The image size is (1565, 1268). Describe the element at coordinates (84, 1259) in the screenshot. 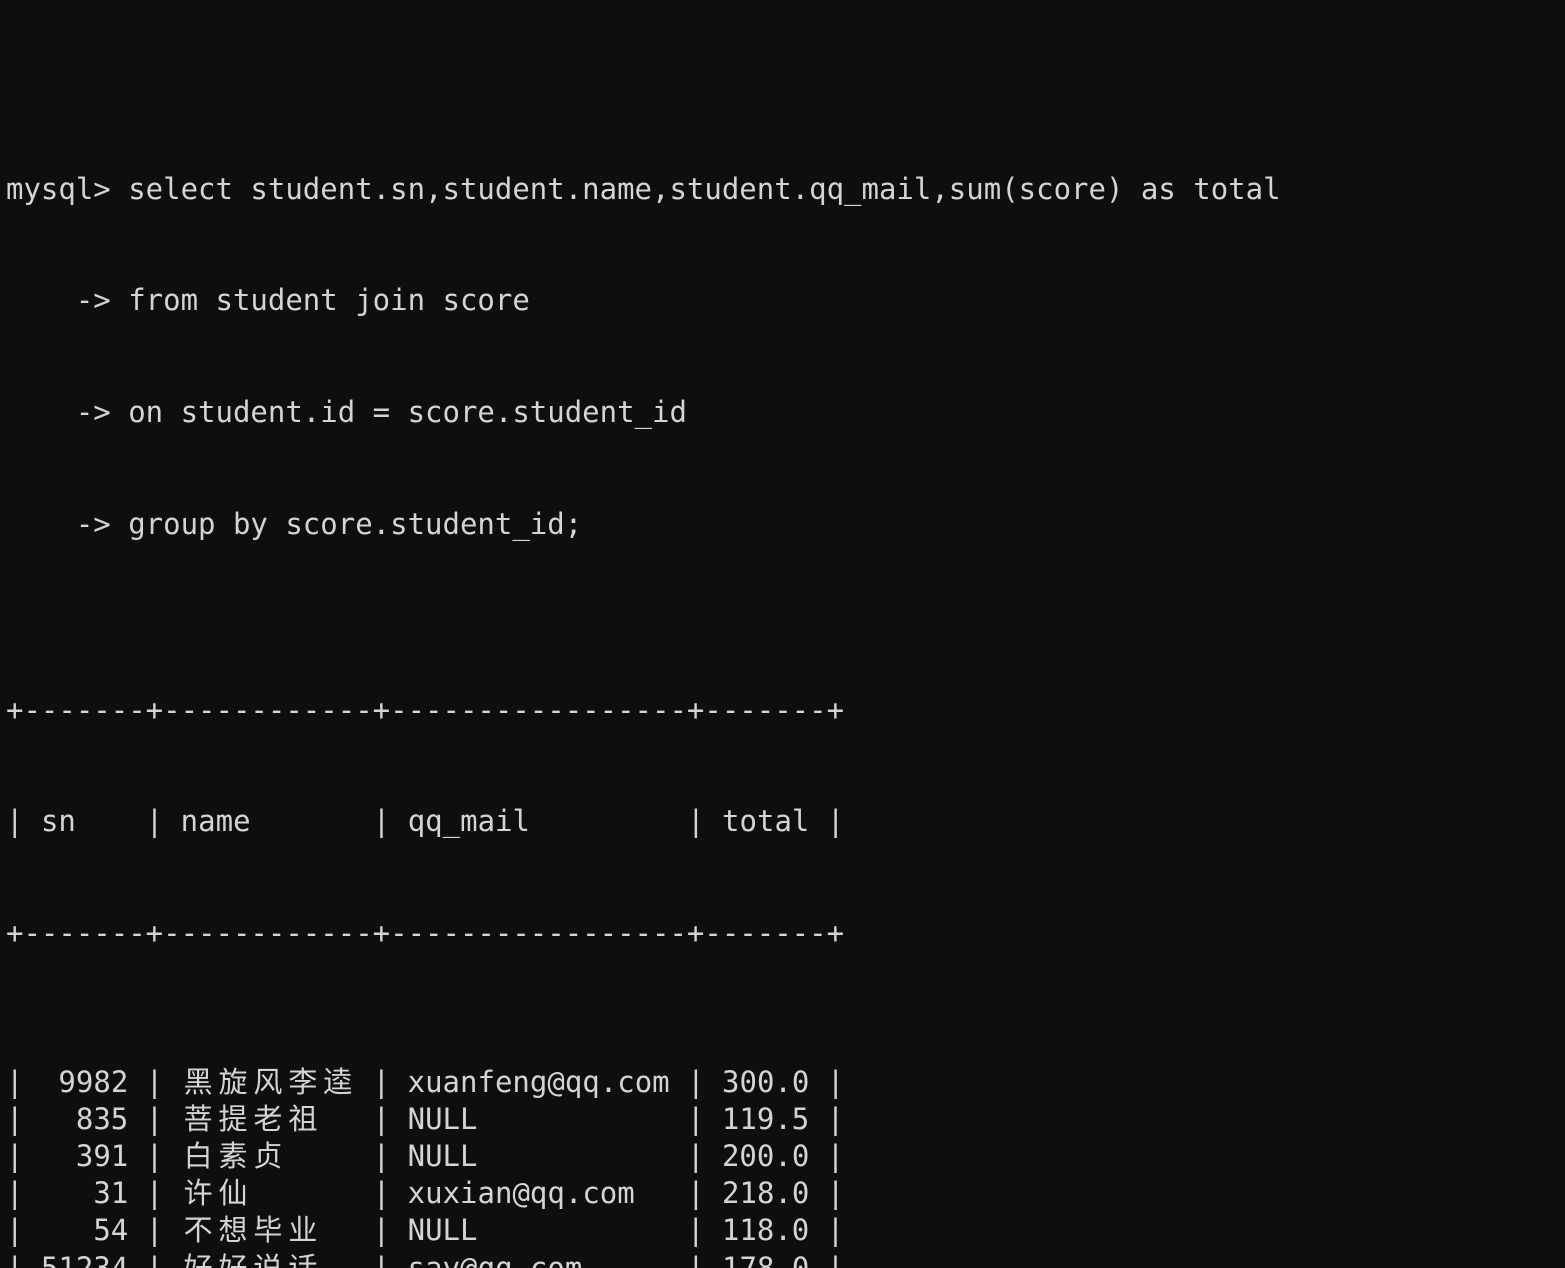

I see `table-cell-sn: 51234` at that location.